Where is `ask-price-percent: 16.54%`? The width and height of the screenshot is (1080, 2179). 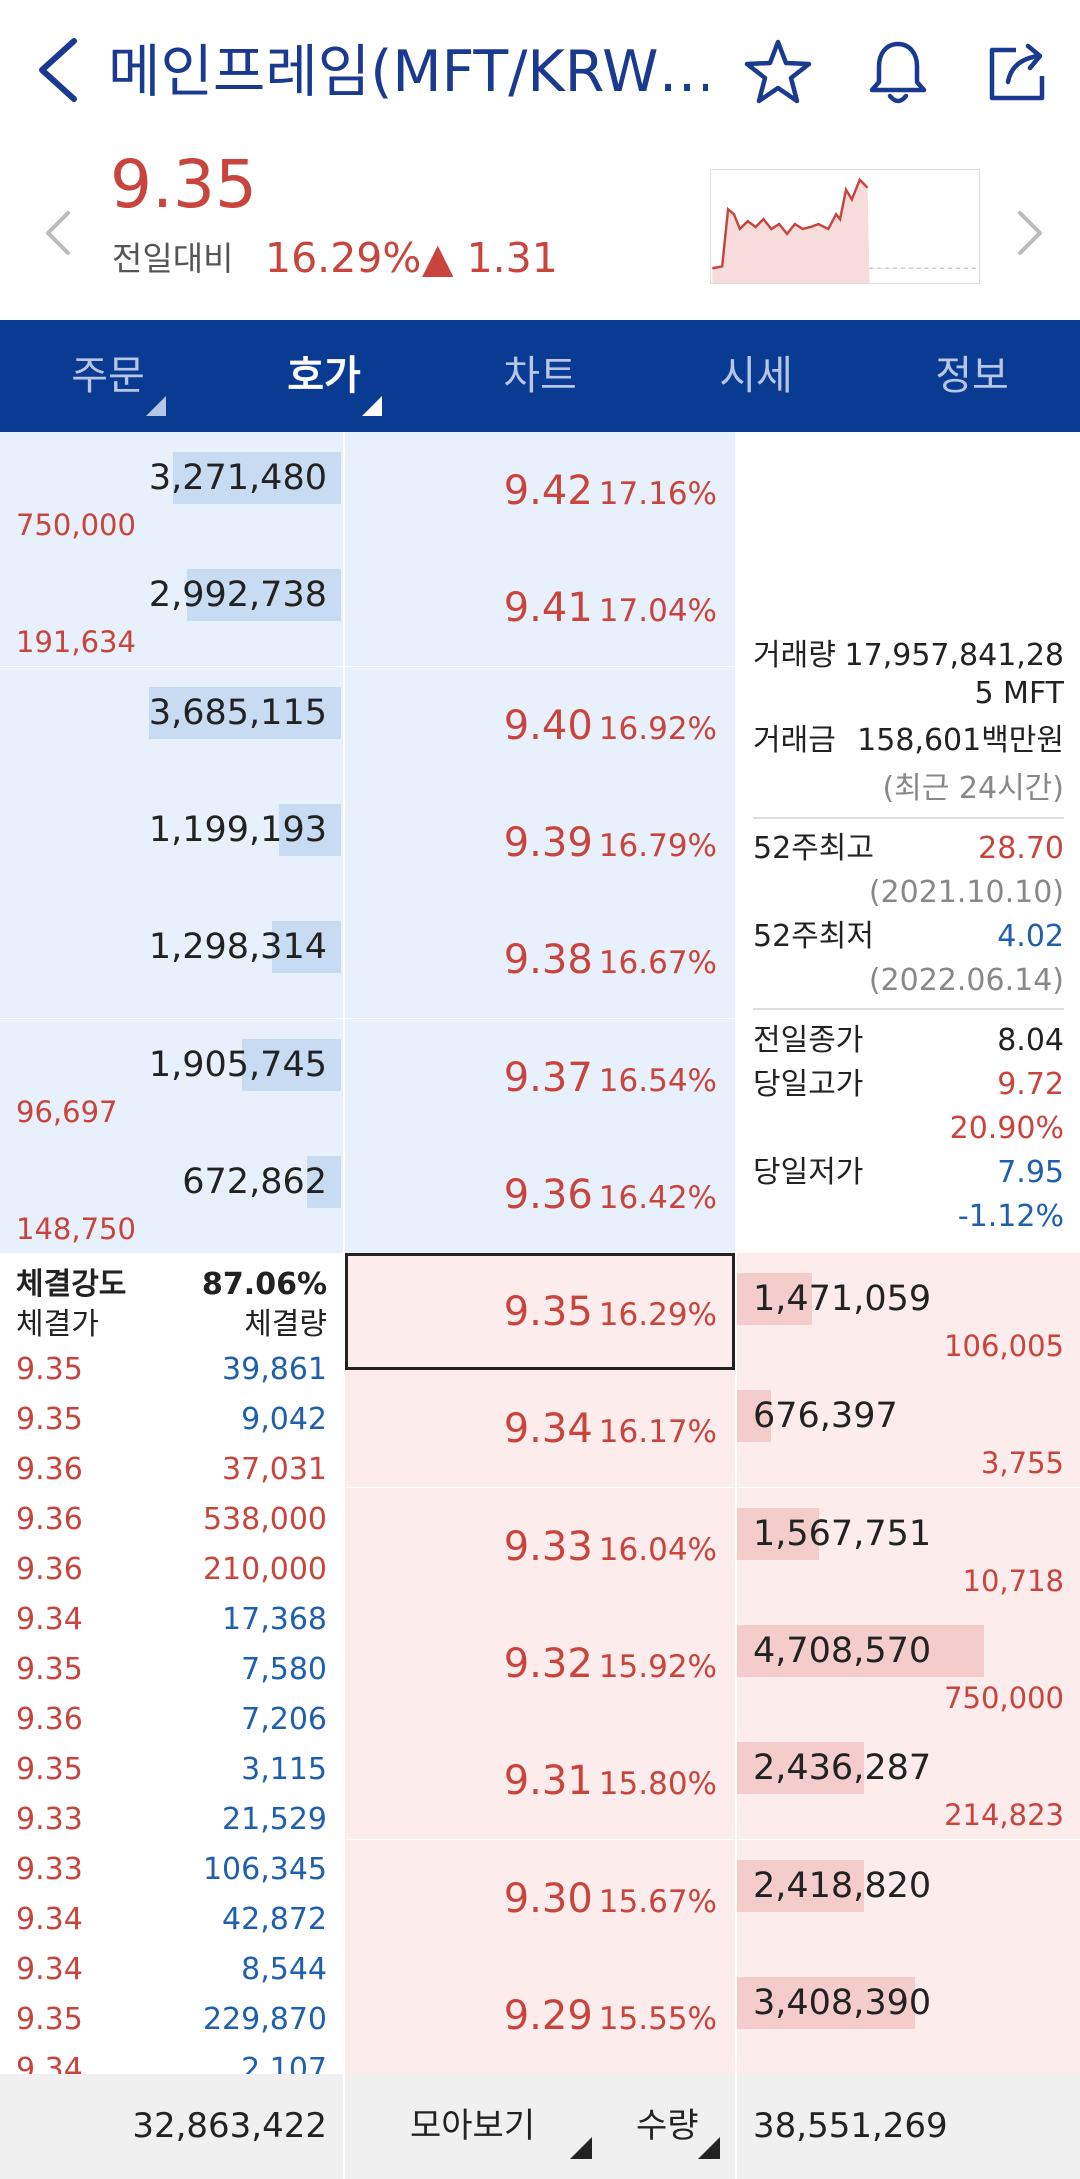 ask-price-percent: 16.54% is located at coordinates (657, 1080).